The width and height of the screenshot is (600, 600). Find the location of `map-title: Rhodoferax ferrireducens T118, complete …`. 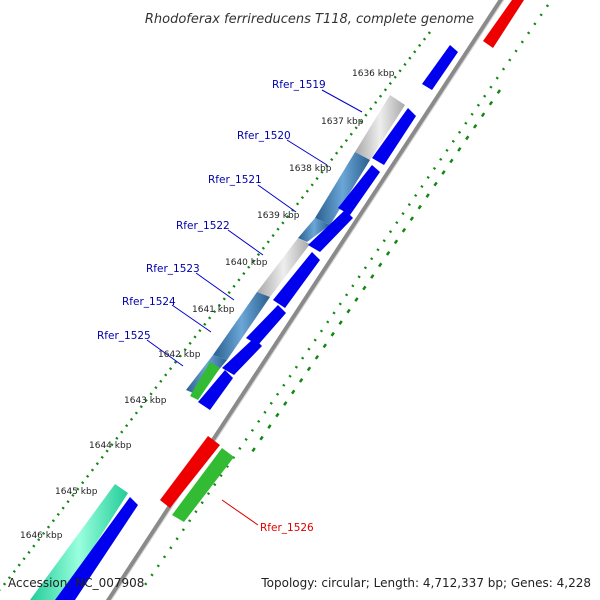

map-title: Rhodoferax ferrireducens T118, complete … is located at coordinates (309, 19).